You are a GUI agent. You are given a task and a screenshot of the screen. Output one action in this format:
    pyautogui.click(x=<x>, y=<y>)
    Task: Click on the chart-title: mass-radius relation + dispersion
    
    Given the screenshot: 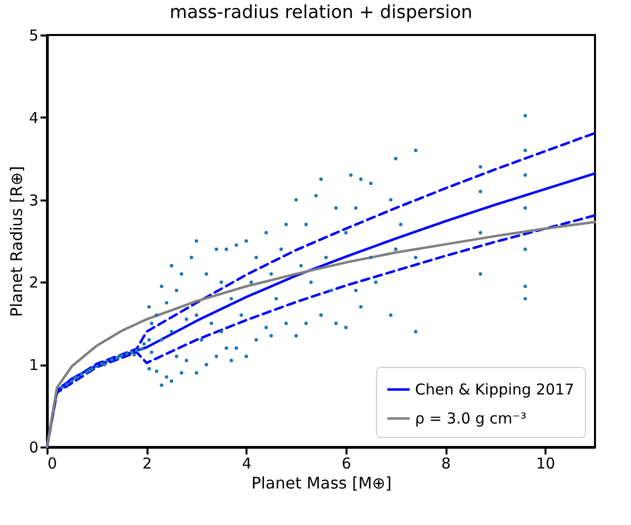 What is the action you would take?
    pyautogui.click(x=321, y=12)
    